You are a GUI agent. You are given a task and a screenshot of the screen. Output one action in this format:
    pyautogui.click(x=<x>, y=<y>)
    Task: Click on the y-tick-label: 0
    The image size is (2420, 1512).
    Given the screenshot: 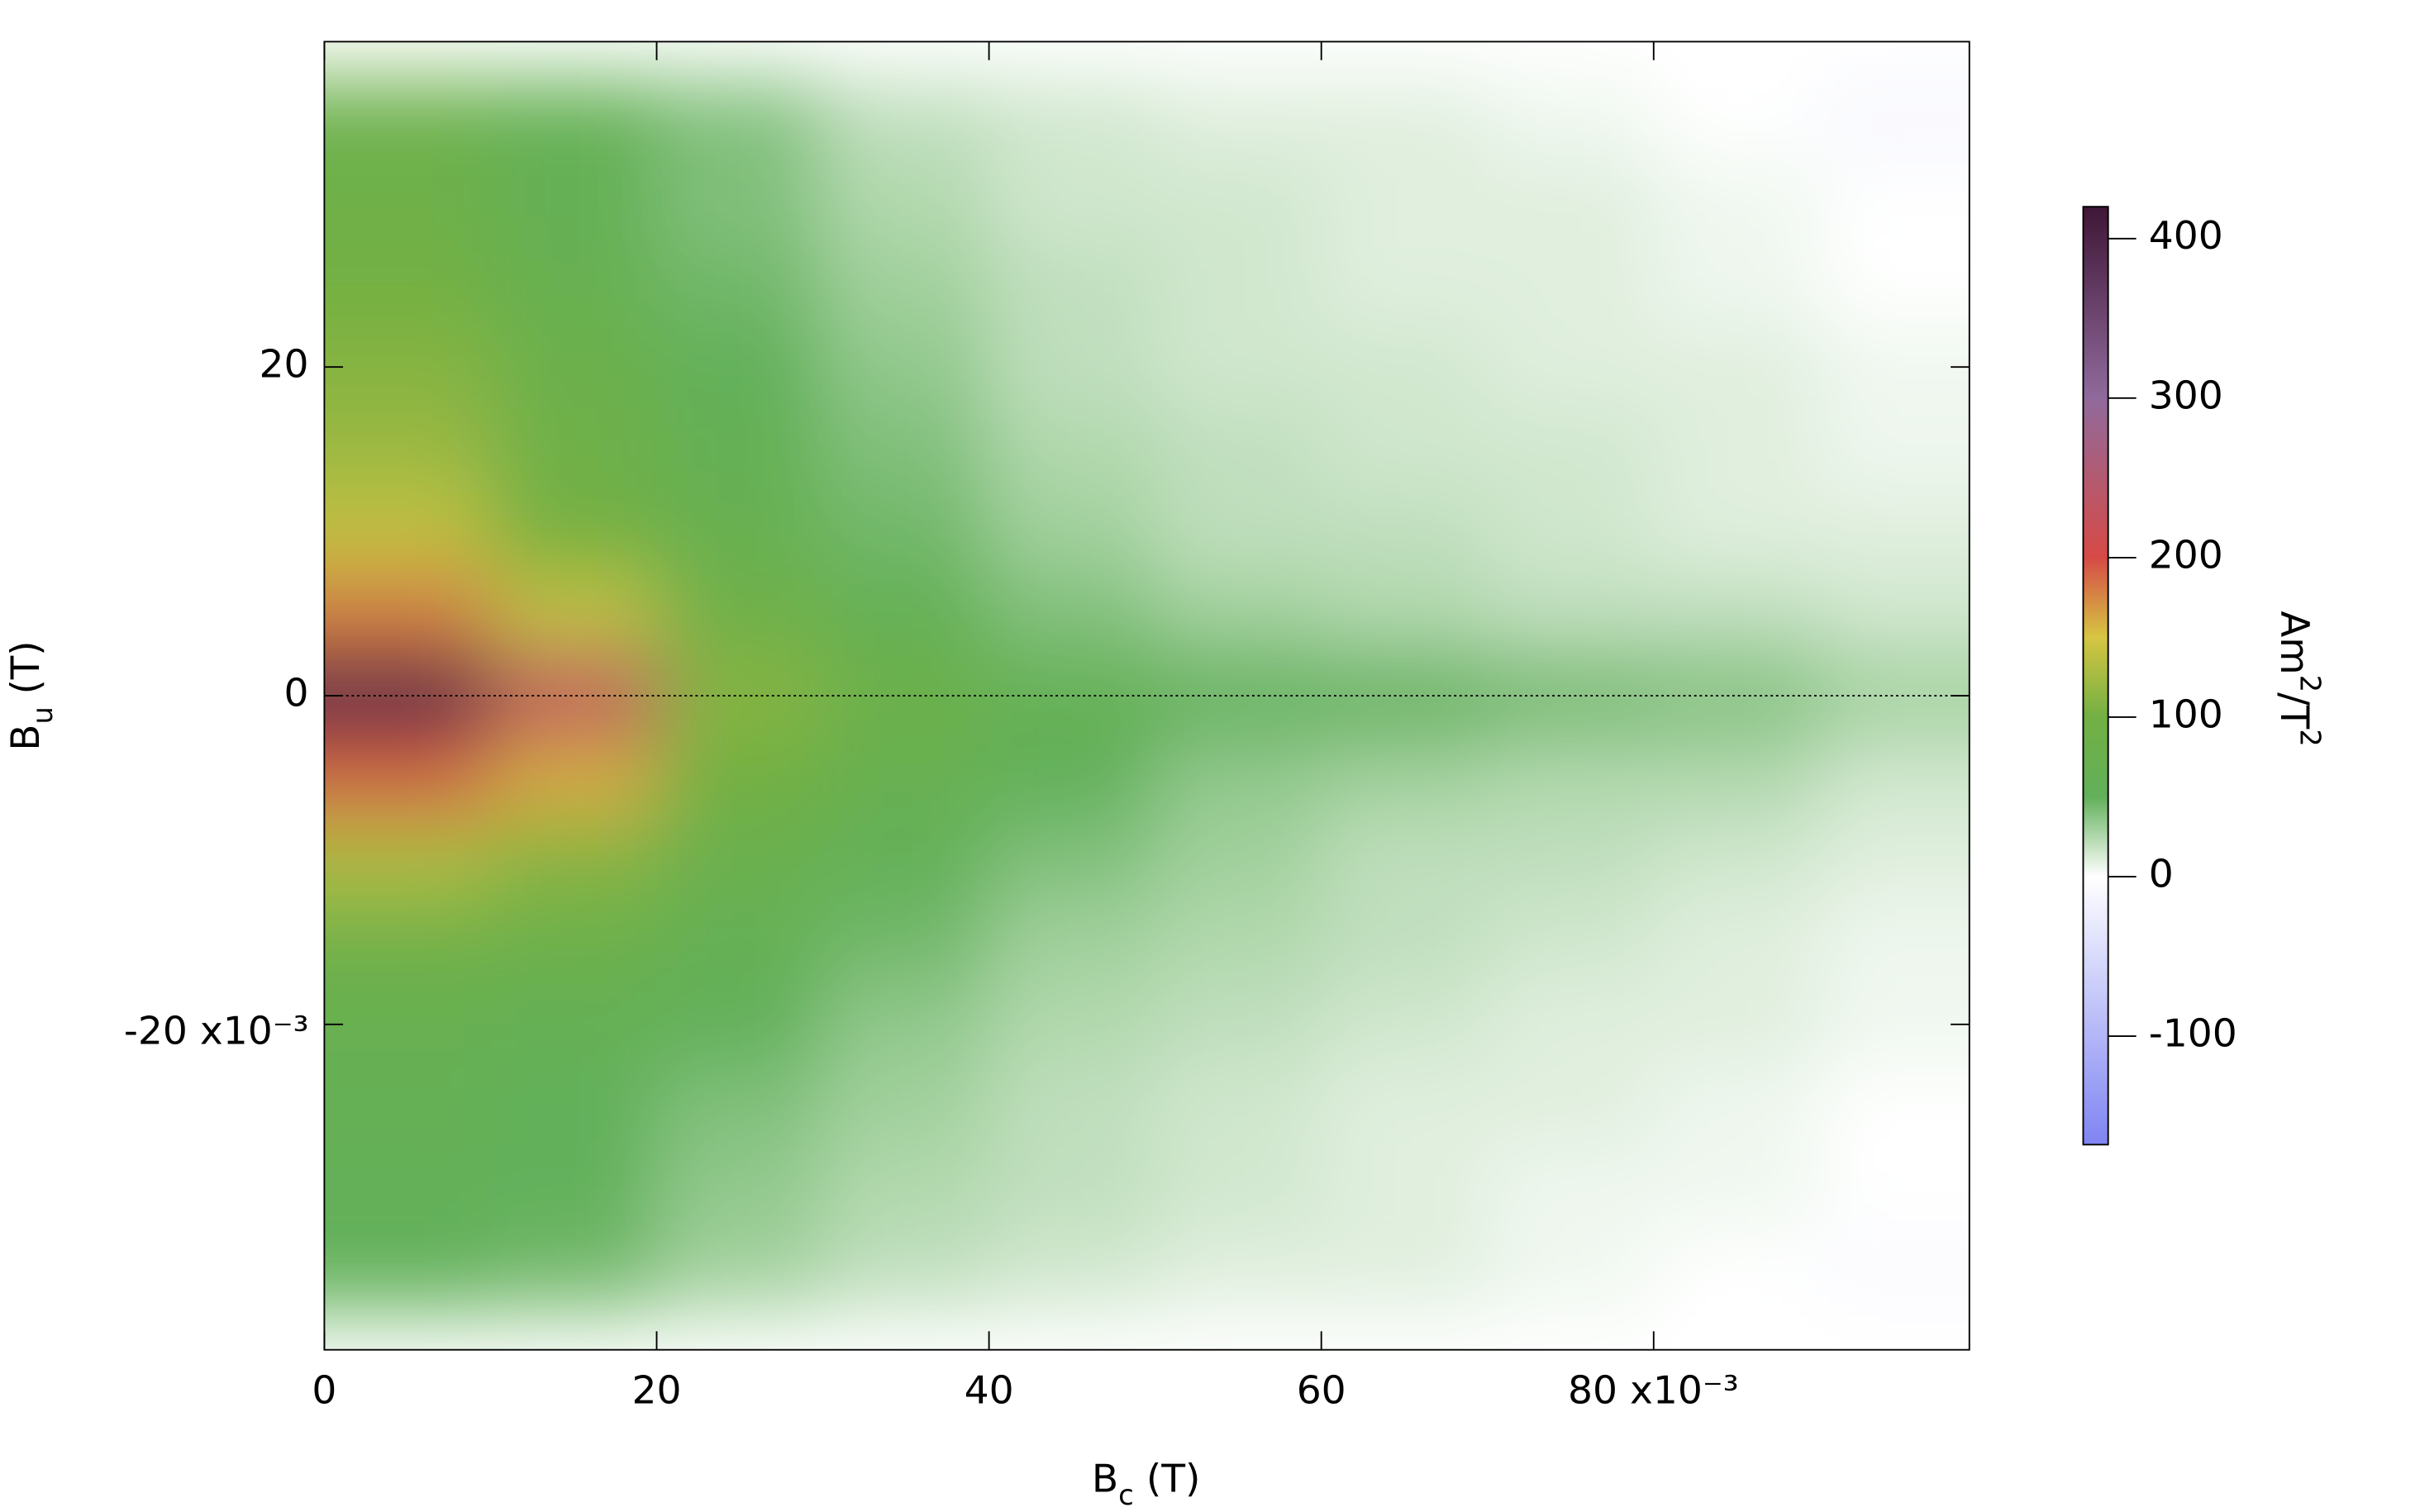 What is the action you would take?
    pyautogui.click(x=296, y=693)
    